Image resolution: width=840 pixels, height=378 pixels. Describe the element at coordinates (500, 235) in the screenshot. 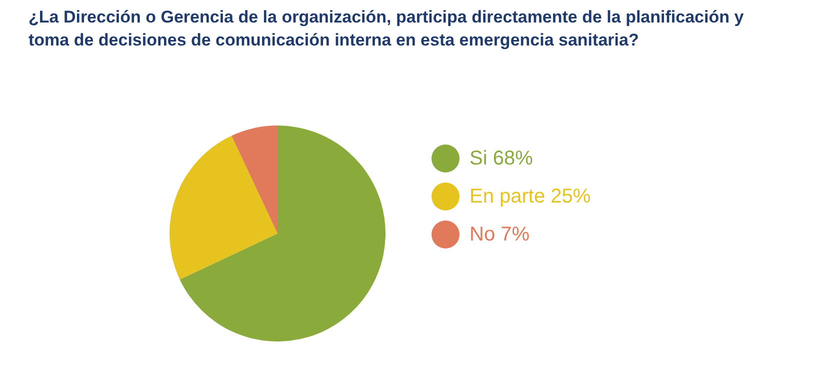

I see `legend-label: No 7%` at that location.